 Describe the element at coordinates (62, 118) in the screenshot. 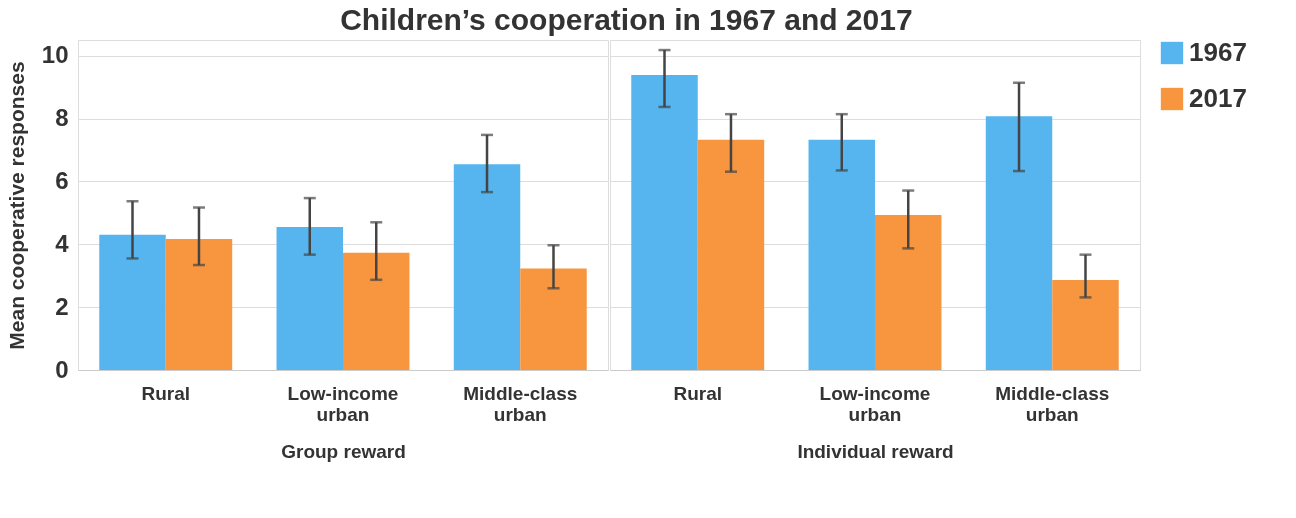

I see `y-tick-label: 8` at that location.